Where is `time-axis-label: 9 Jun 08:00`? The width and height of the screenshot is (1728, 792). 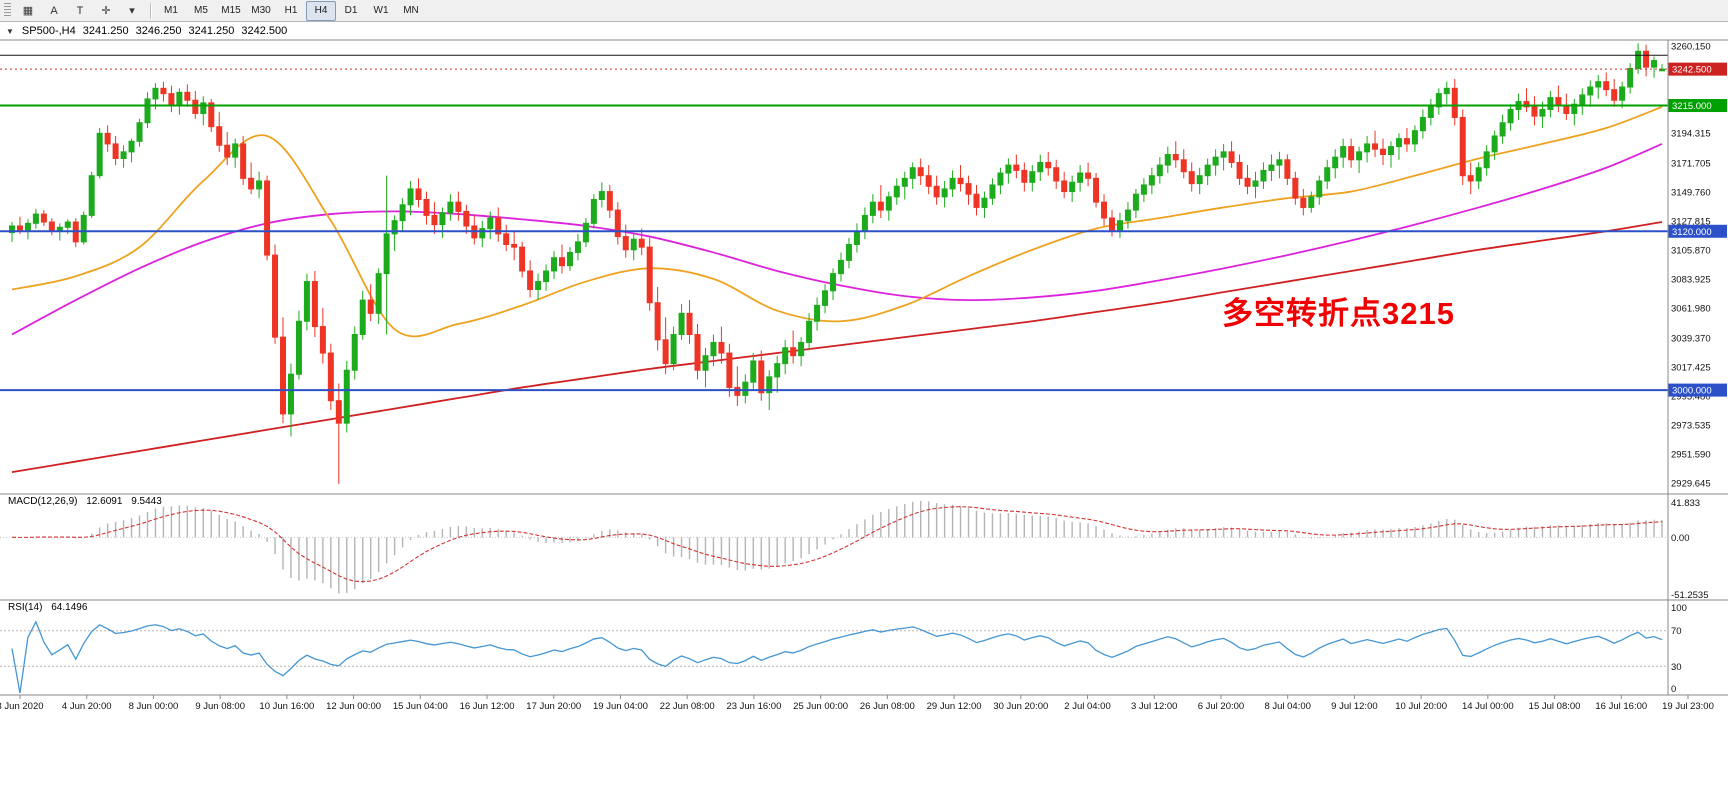
time-axis-label: 9 Jun 08:00 is located at coordinates (220, 706).